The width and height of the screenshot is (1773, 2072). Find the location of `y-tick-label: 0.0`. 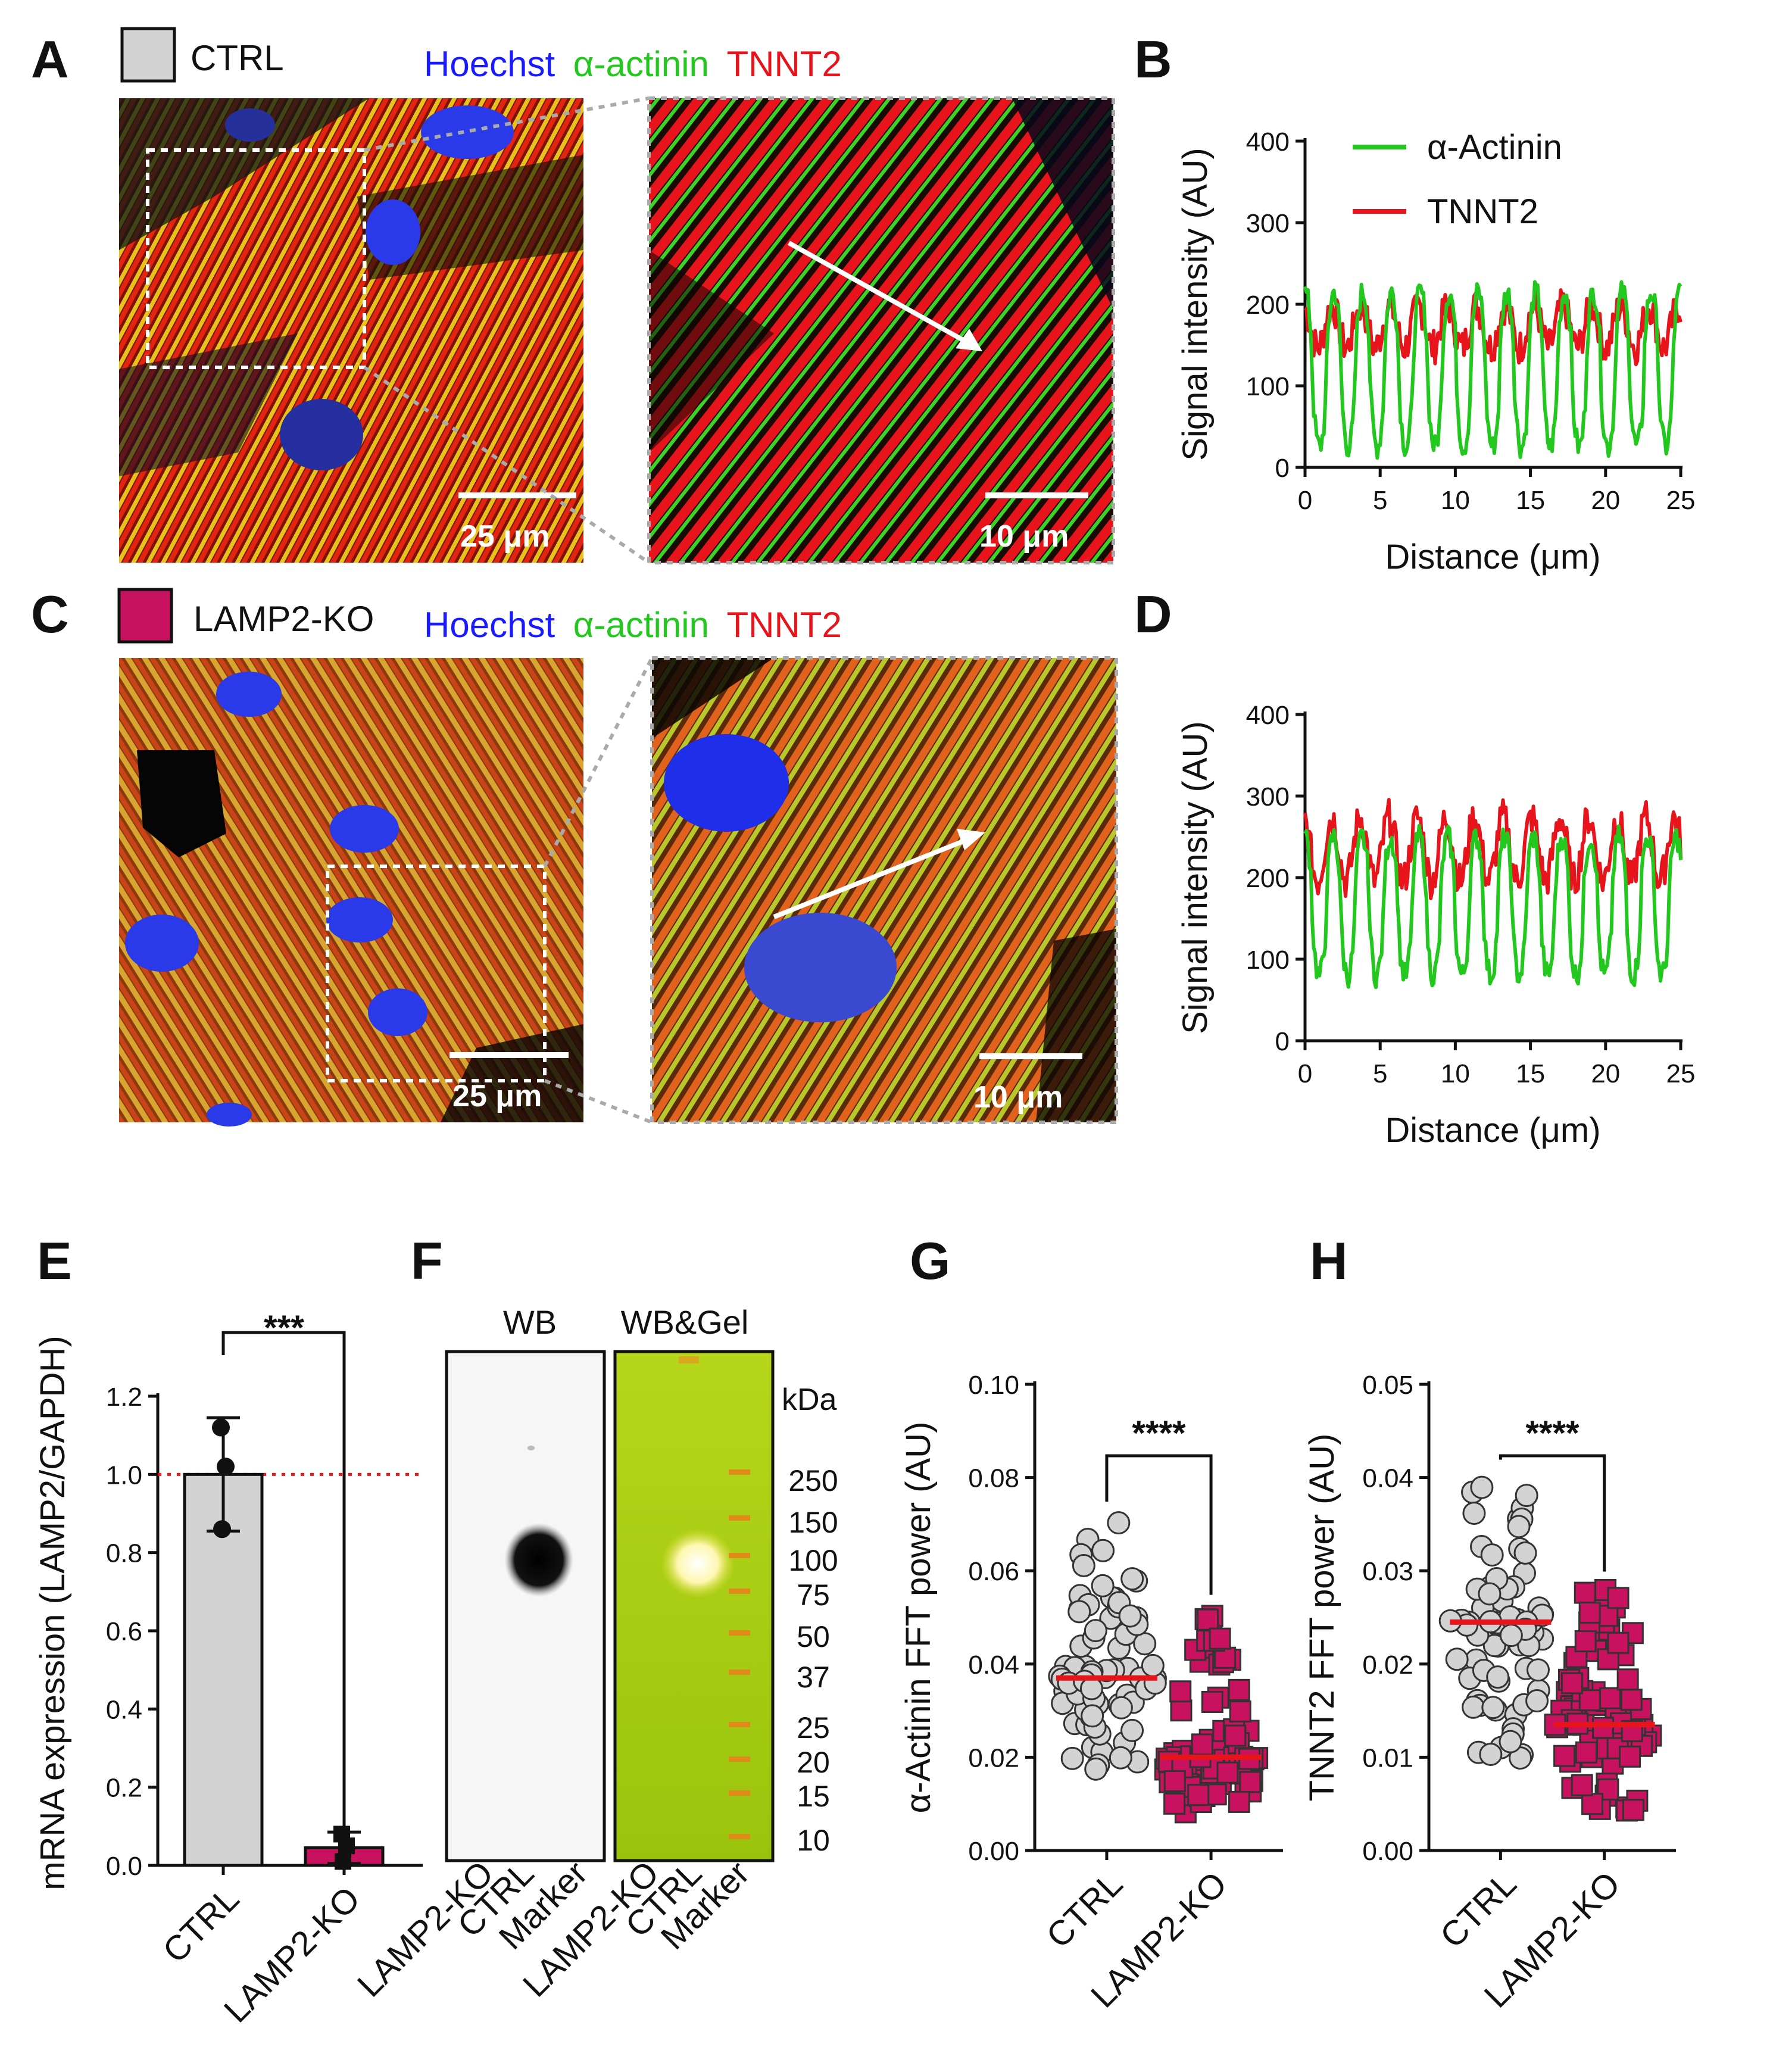

y-tick-label: 0.0 is located at coordinates (124, 1866).